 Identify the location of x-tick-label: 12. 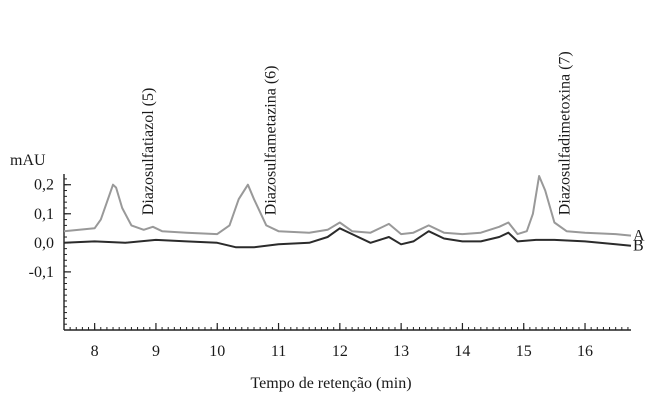
(340, 351).